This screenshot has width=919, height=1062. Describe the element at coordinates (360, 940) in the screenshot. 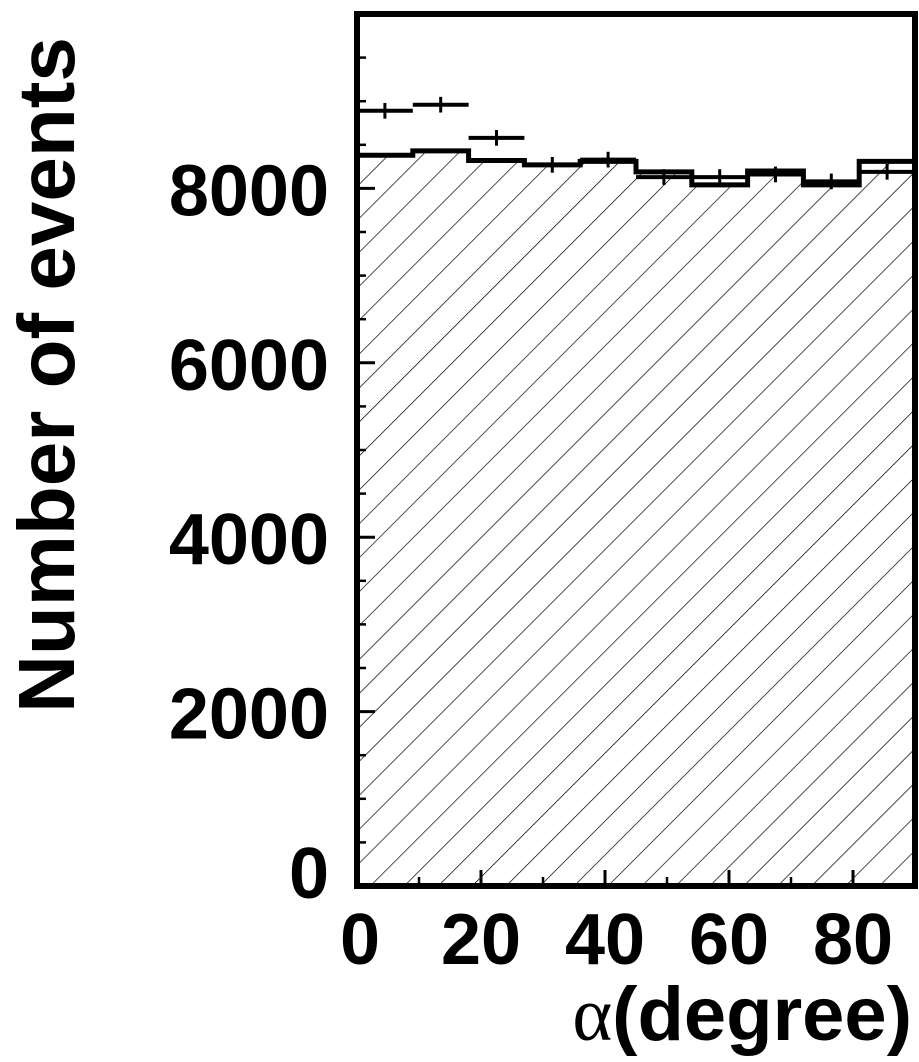

I see `x-tick-label: 0` at that location.